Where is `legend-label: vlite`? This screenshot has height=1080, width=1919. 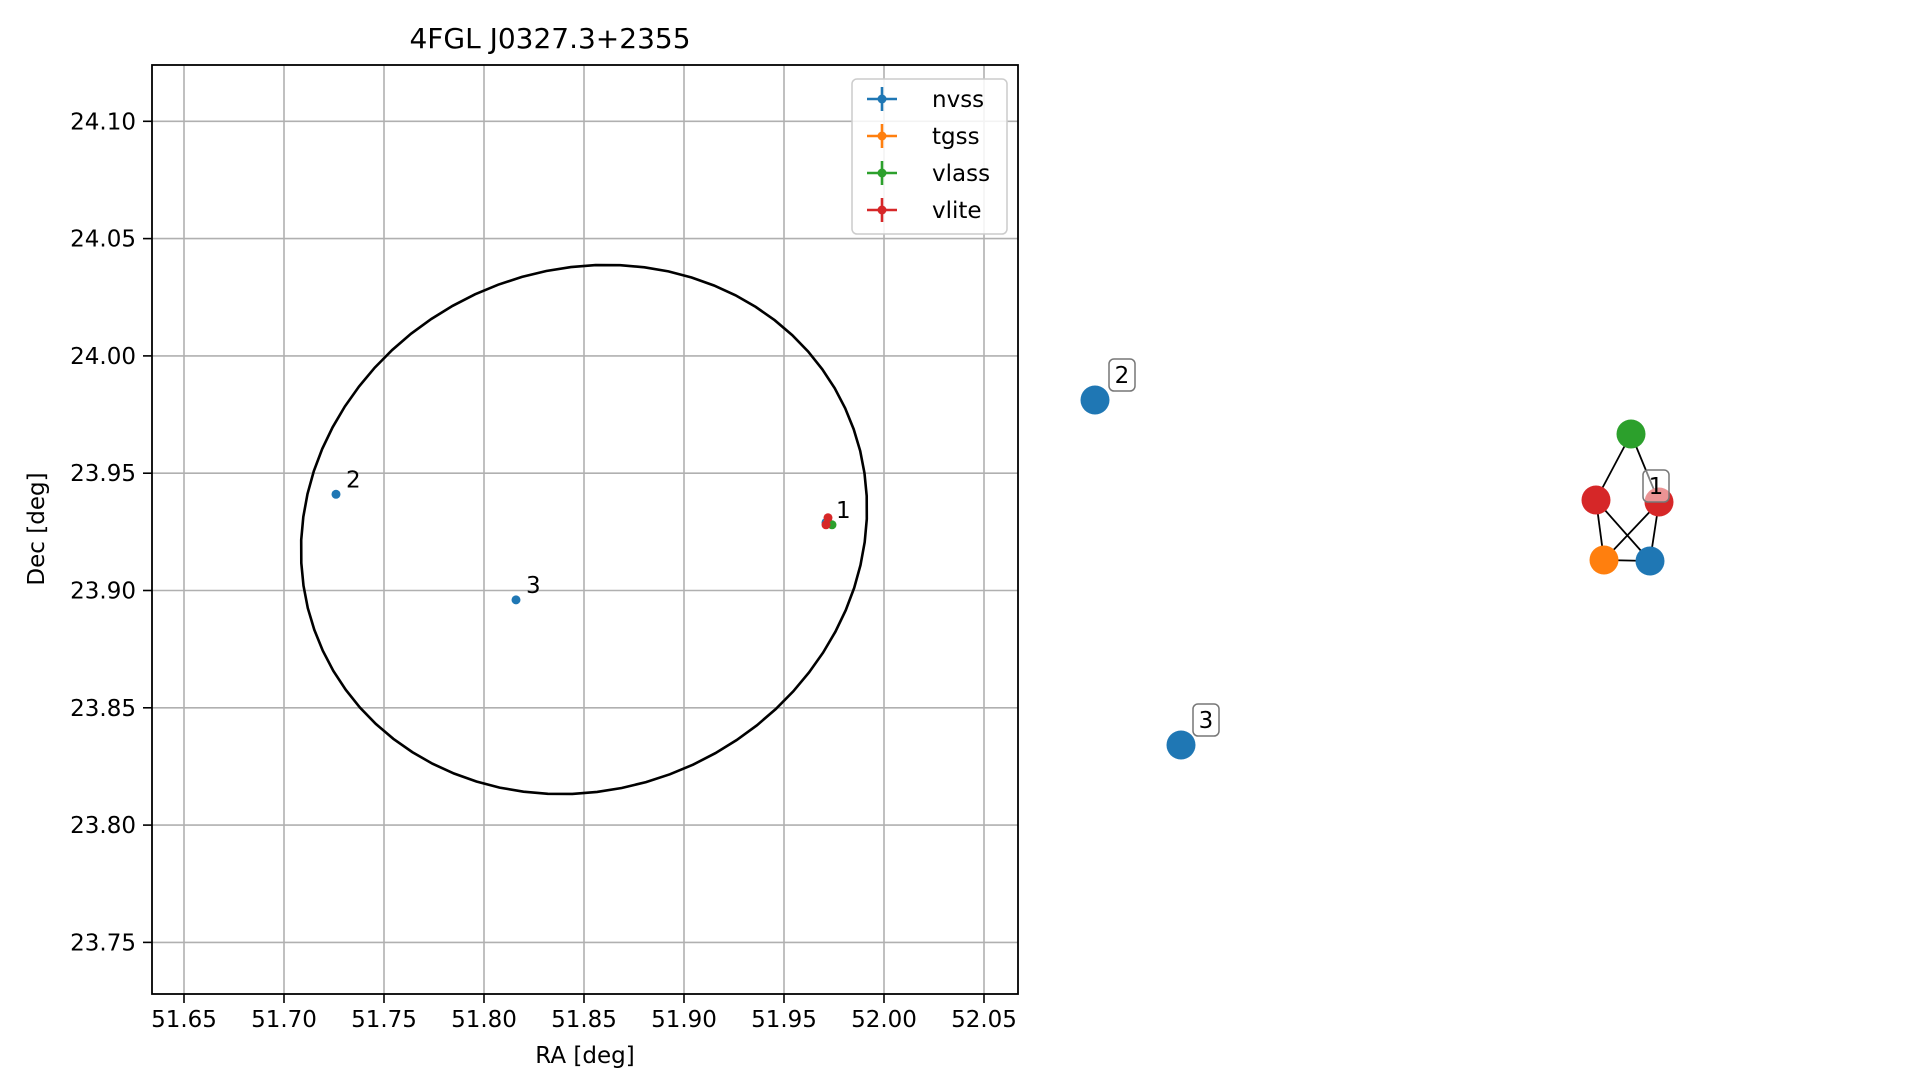 legend-label: vlite is located at coordinates (957, 211).